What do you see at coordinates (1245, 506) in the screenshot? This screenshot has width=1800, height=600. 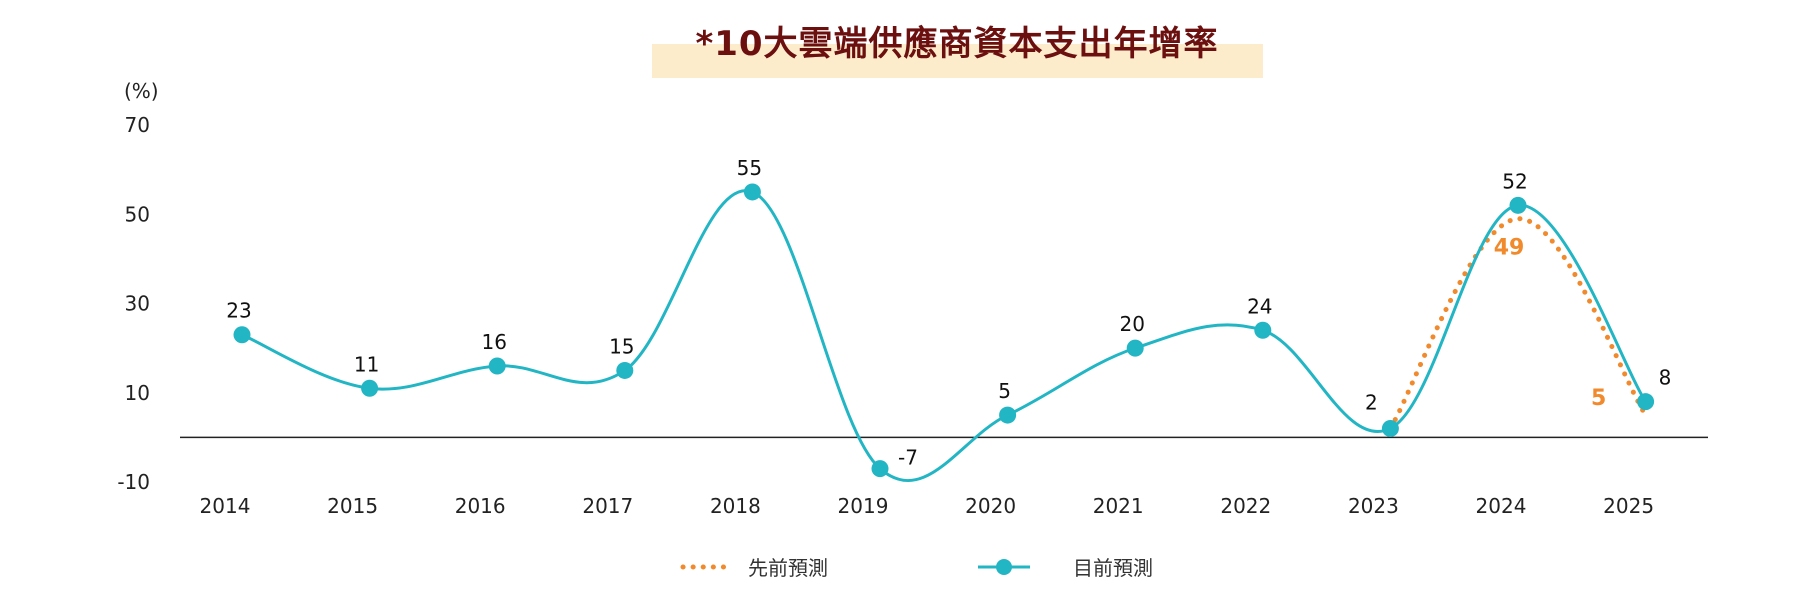 I see `x-tick-label: 2022` at bounding box center [1245, 506].